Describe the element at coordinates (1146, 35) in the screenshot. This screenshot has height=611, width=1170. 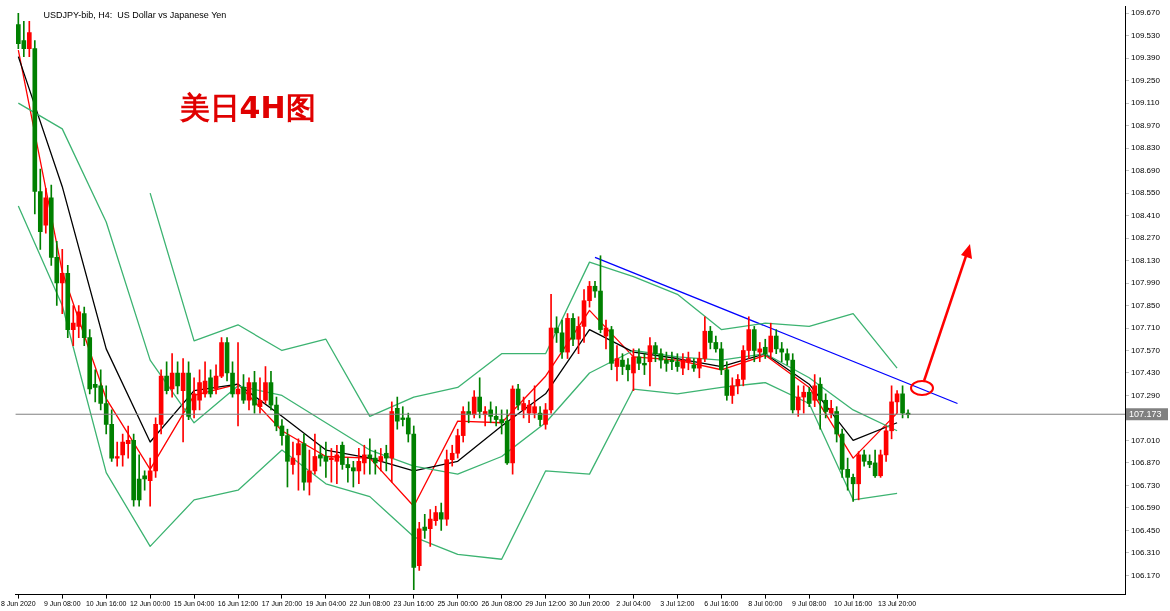
I see `y-tick-label: 109.530` at that location.